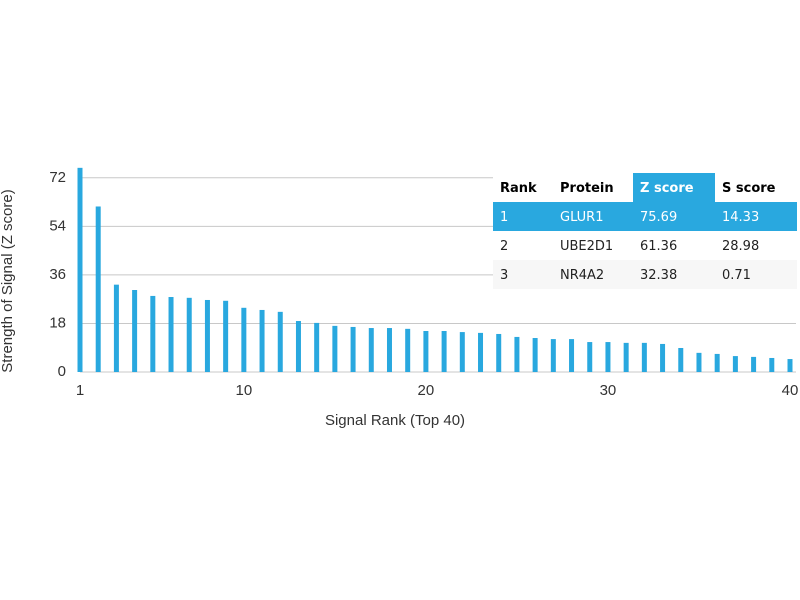 The image size is (800, 600). Describe the element at coordinates (658, 246) in the screenshot. I see `table-cell: 61.36` at that location.